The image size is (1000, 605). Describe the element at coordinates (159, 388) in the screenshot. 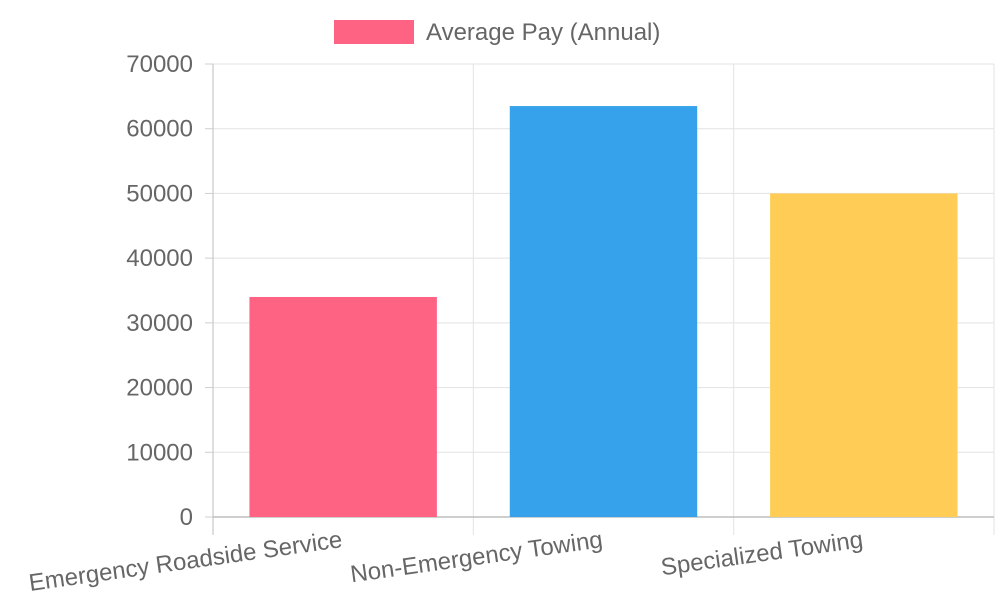

I see `y-tick-label: 20000` at that location.